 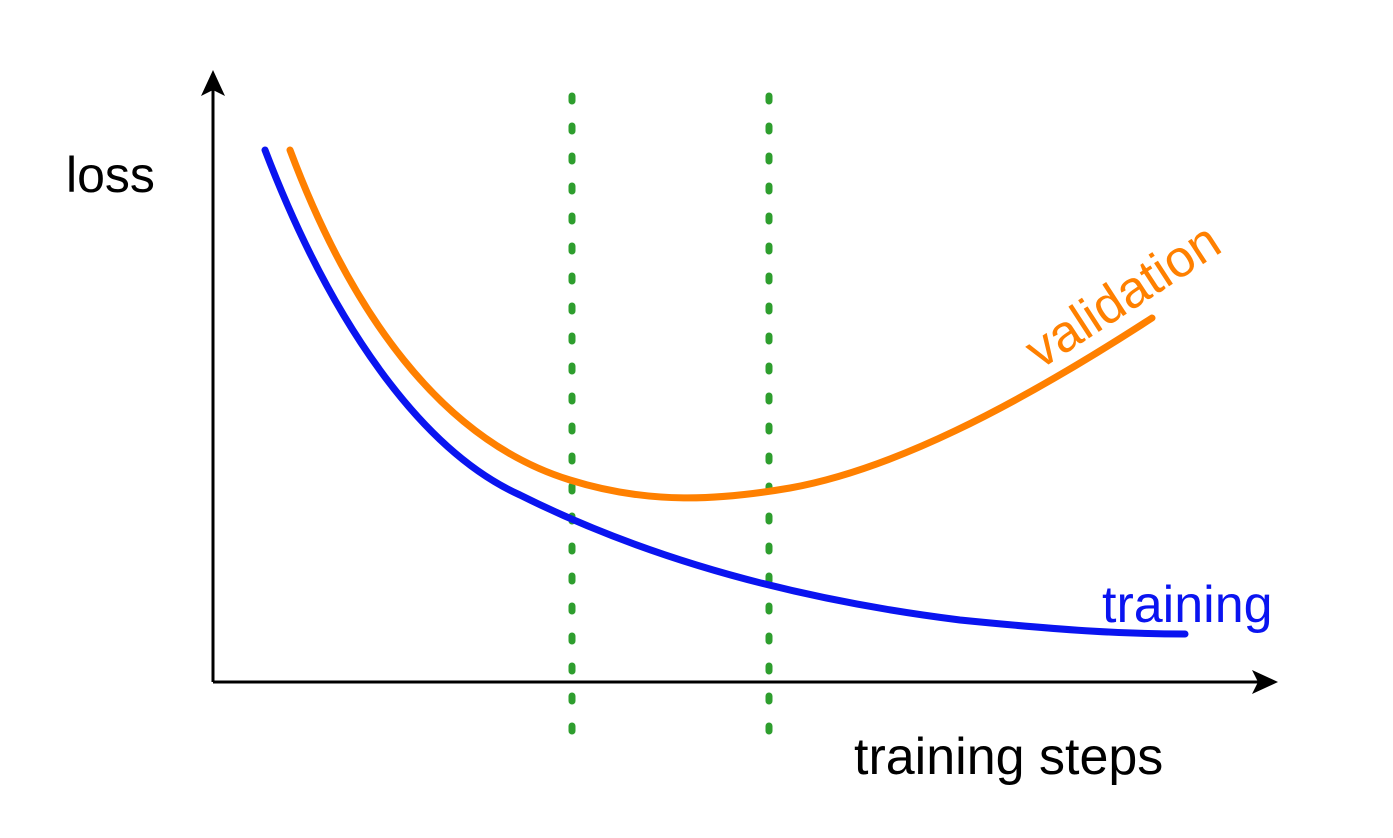 I want to click on y-axis-arrow-icon, so click(x=213, y=83).